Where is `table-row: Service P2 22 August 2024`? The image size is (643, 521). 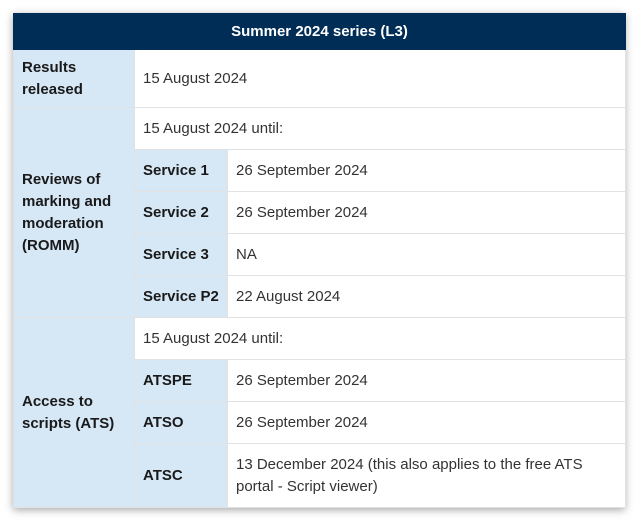
table-row: Service P2 22 August 2024 is located at coordinates (320, 296).